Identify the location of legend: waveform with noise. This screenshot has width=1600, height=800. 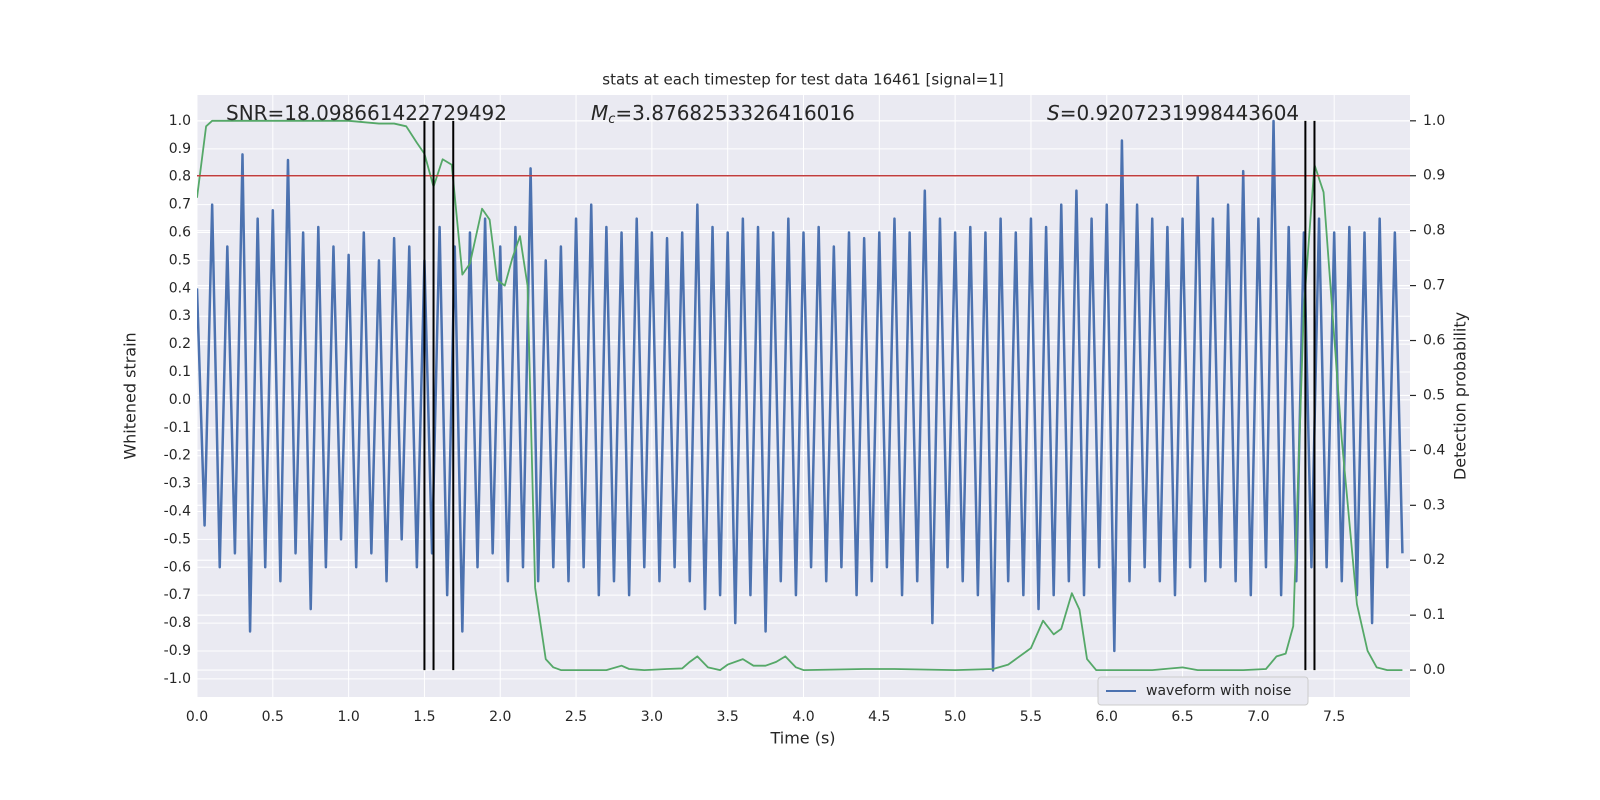
(1203, 691).